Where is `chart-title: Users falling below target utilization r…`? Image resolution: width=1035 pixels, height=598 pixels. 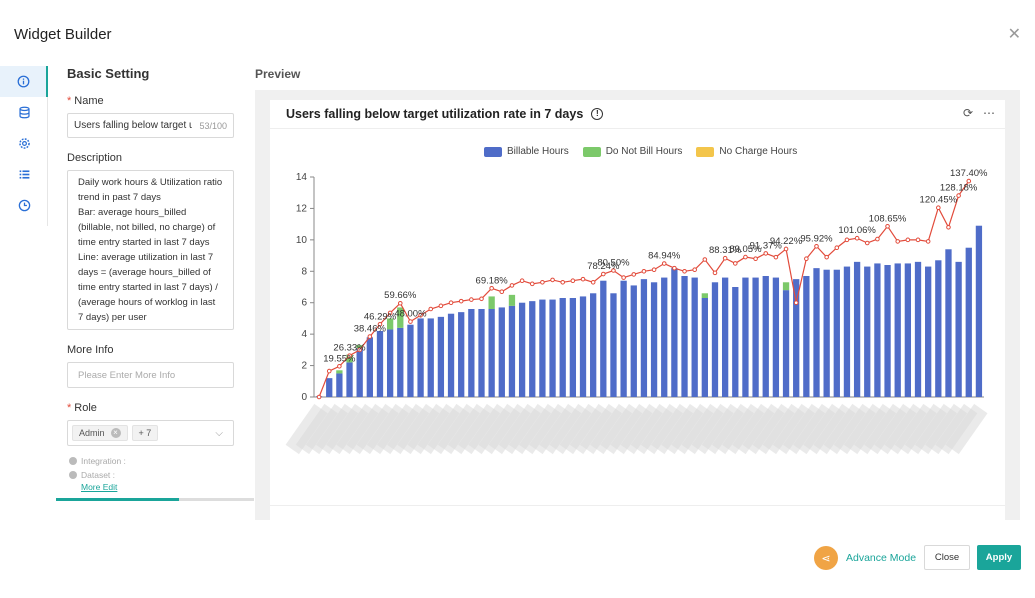 chart-title: Users falling below target utilization r… is located at coordinates (445, 114).